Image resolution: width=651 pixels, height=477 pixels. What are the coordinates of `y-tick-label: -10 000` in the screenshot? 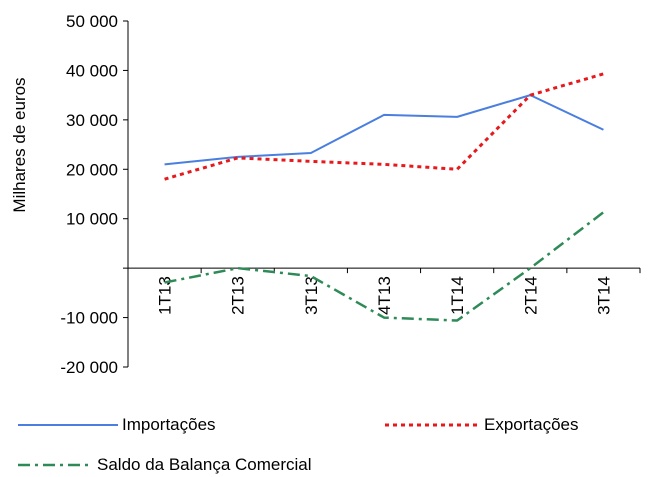 It's located at (89, 318).